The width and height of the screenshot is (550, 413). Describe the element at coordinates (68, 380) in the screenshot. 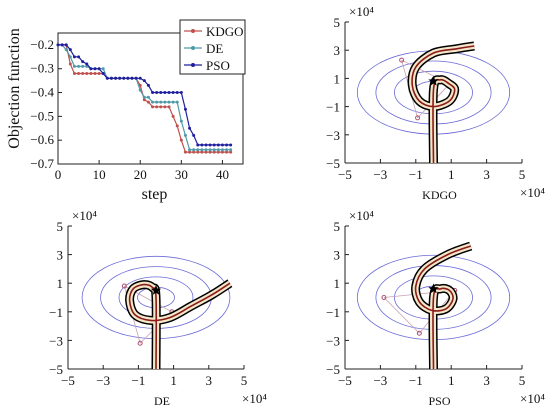

I see `de-x-tick-label: −5` at that location.